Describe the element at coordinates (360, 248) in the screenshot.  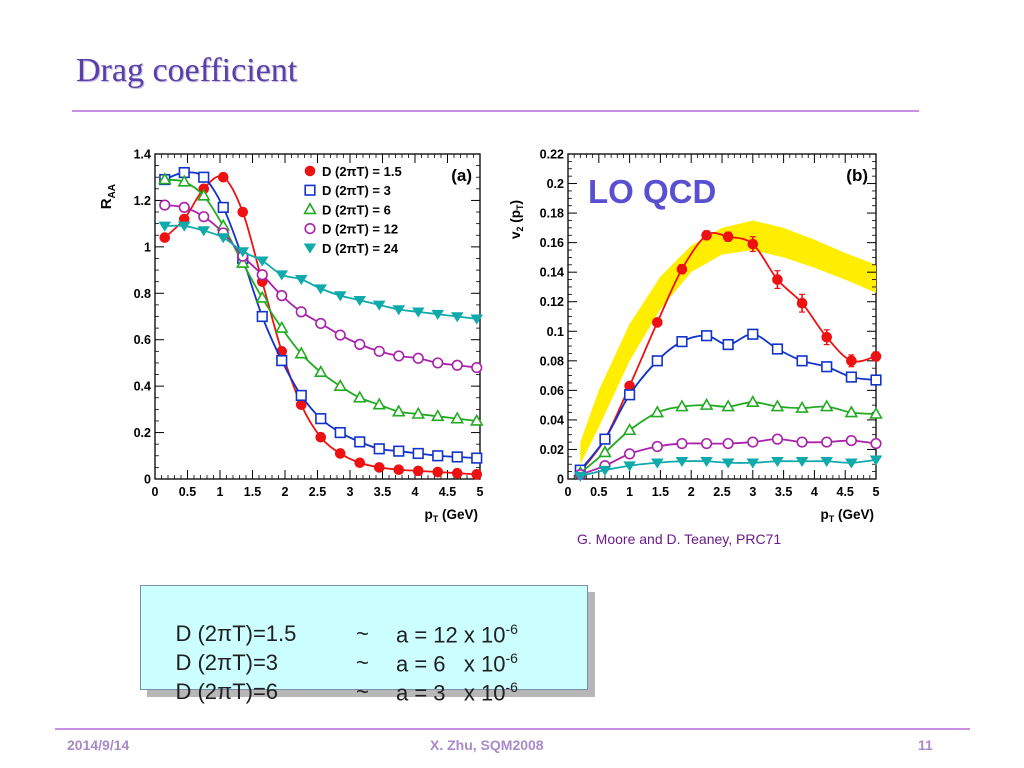
I see `legend-label: D (2πT) = 24` at that location.